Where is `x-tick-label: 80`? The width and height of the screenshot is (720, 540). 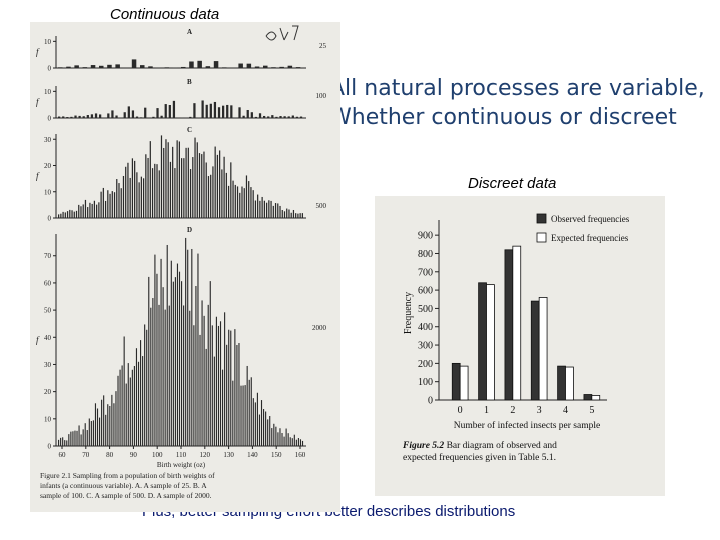 x-tick-label: 80 is located at coordinates (110, 455).